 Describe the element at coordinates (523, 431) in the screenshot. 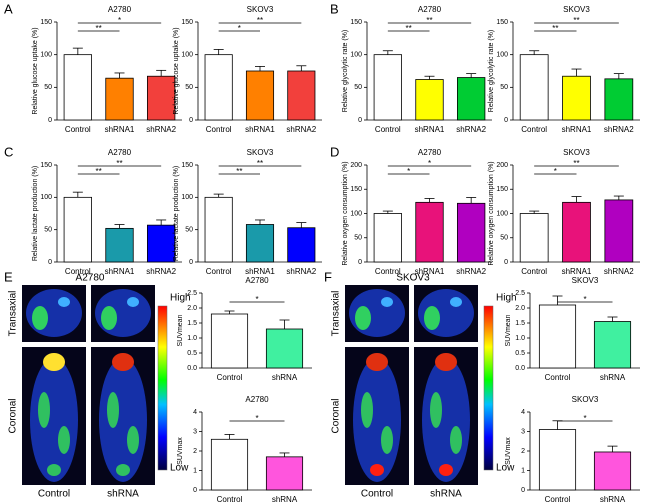

I see `y-tick-label: 3` at that location.